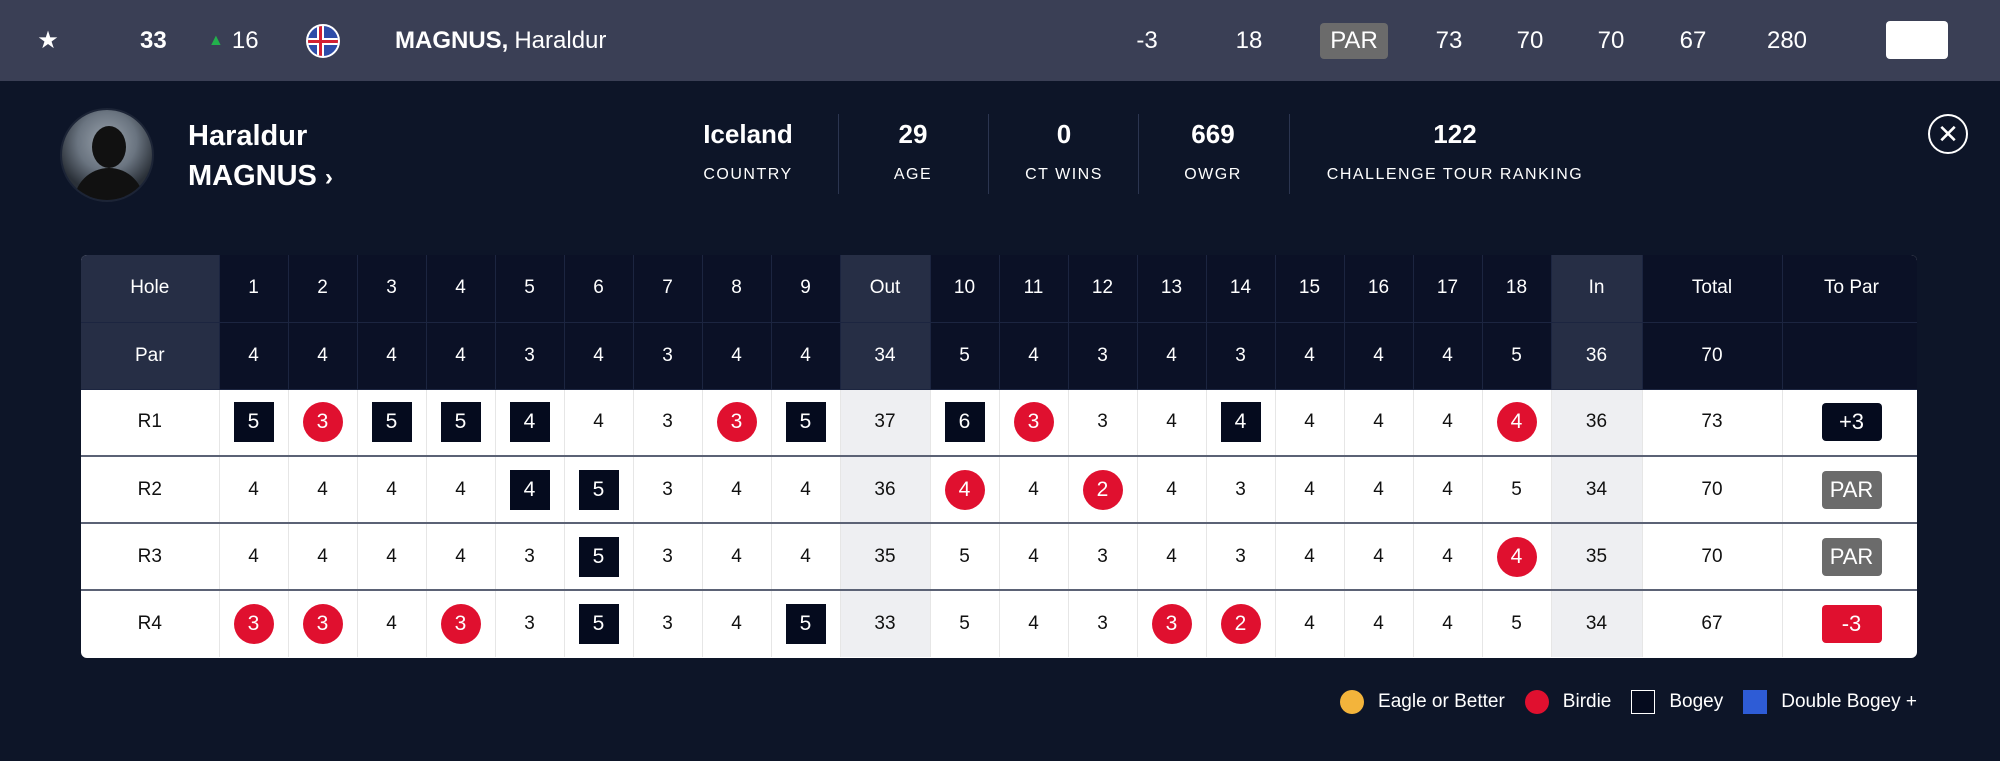 The width and height of the screenshot is (2000, 761). I want to click on player-name: MAGNUS, Haraldur, so click(500, 40).